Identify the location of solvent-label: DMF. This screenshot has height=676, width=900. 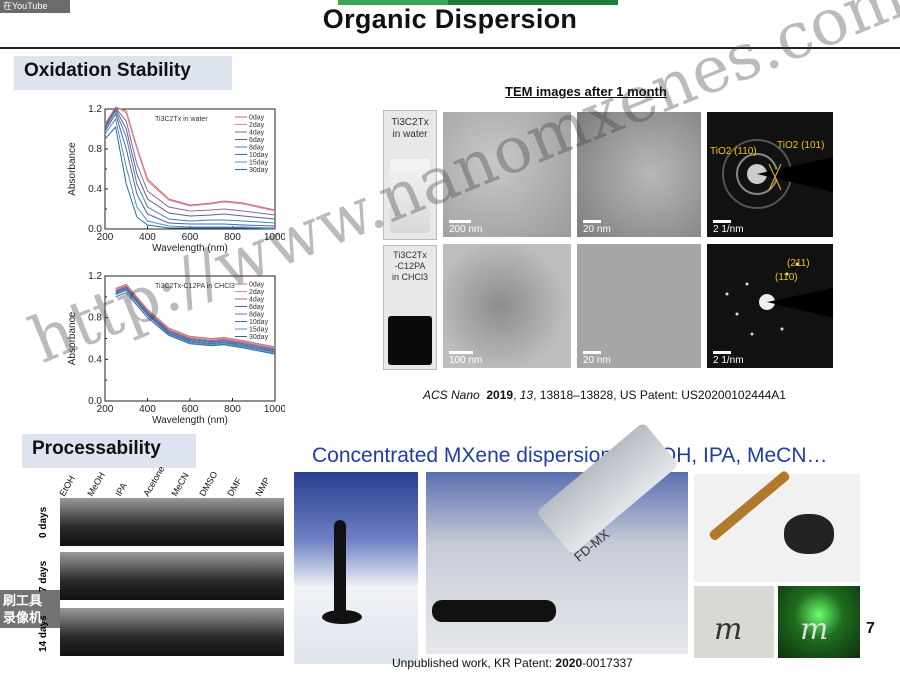
(234, 487).